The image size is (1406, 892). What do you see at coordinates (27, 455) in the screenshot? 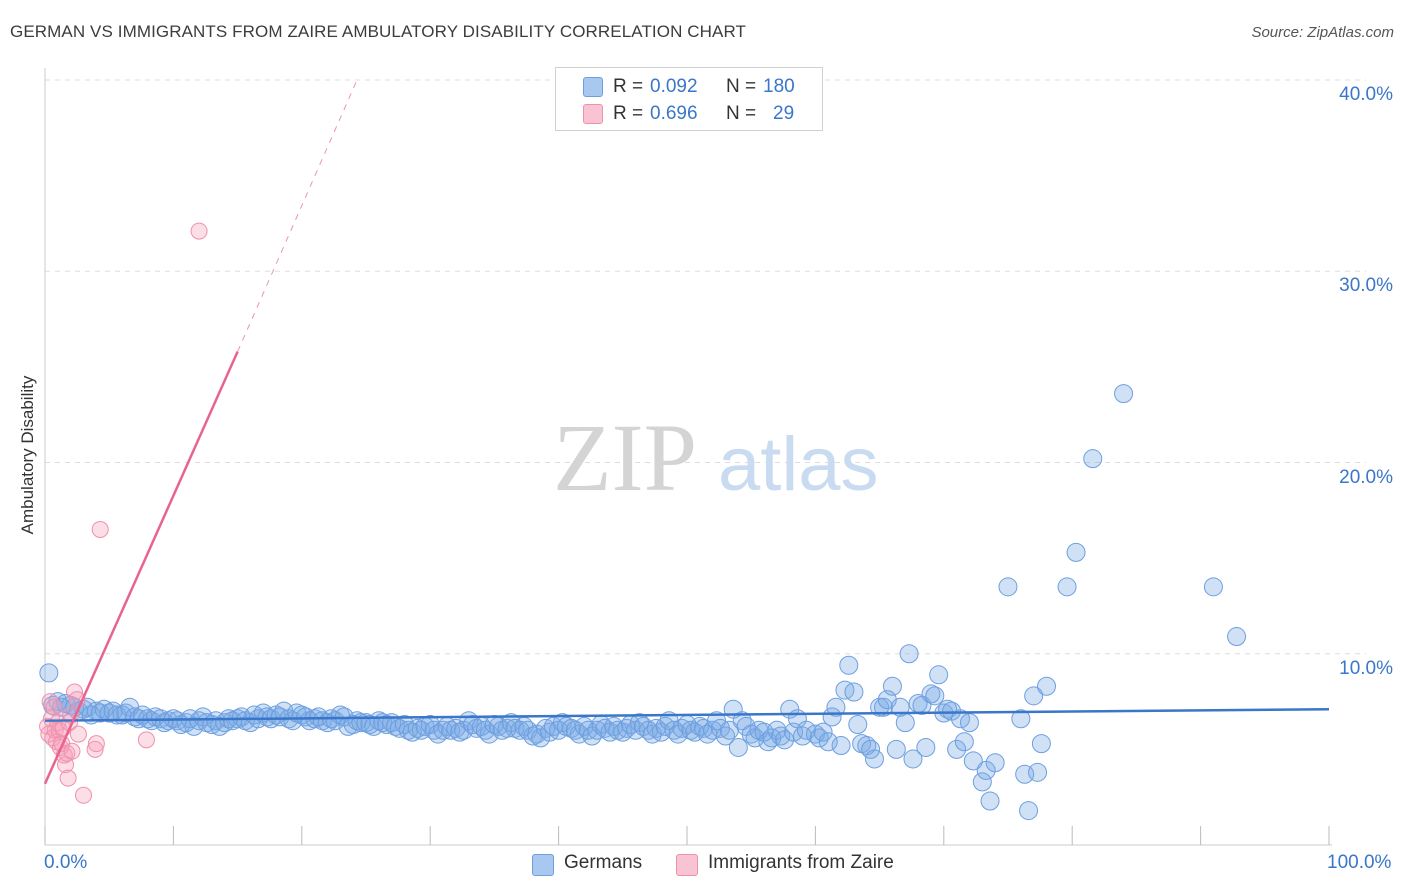
I see `y-axis-label: Ambulatory Disability` at bounding box center [27, 455].